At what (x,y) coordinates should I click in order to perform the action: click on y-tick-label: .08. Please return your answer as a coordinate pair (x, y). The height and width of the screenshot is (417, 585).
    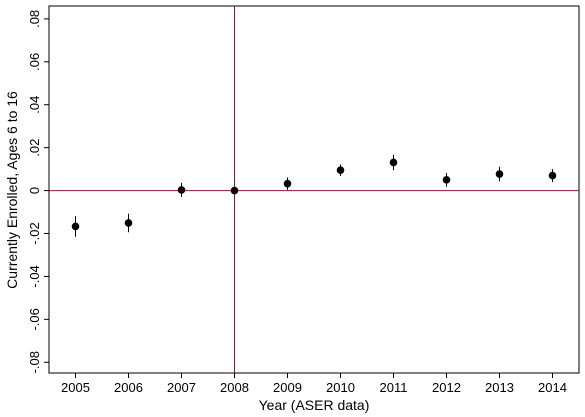
    Looking at the image, I should click on (34, 19).